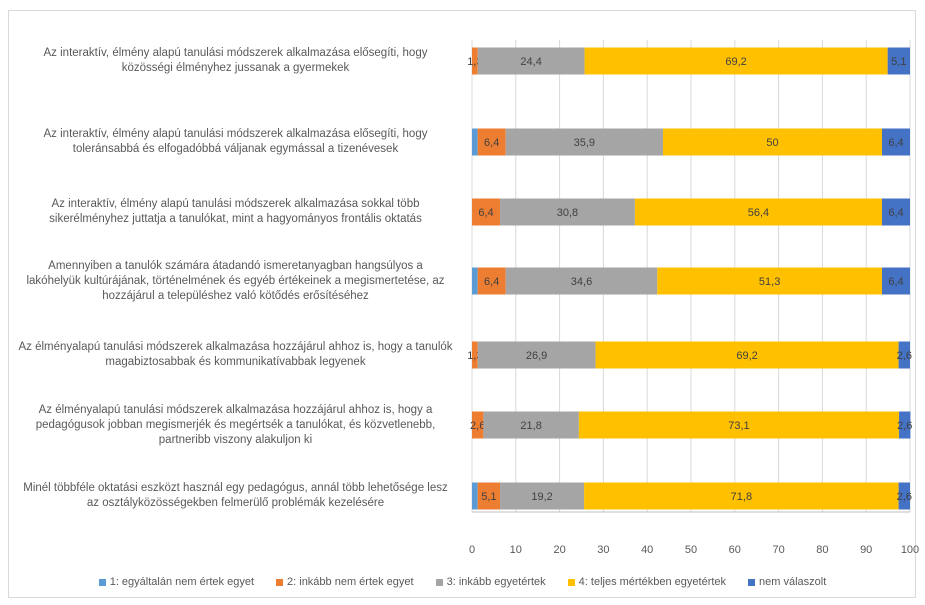 The image size is (925, 605). Describe the element at coordinates (496, 582) in the screenshot. I see `legend-label: 3: inkább egyetértek` at that location.